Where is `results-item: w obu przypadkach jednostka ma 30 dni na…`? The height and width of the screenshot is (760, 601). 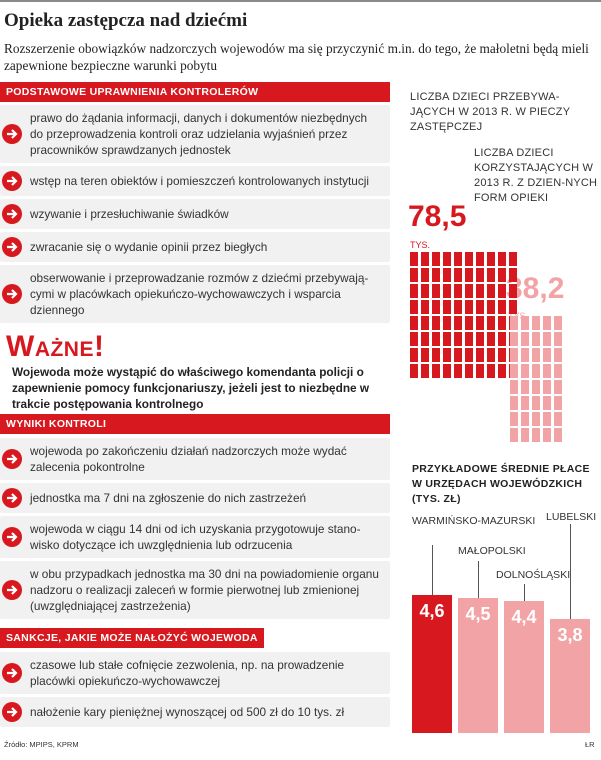 results-item: w obu przypadkach jednostka ma 30 dni na… is located at coordinates (195, 590).